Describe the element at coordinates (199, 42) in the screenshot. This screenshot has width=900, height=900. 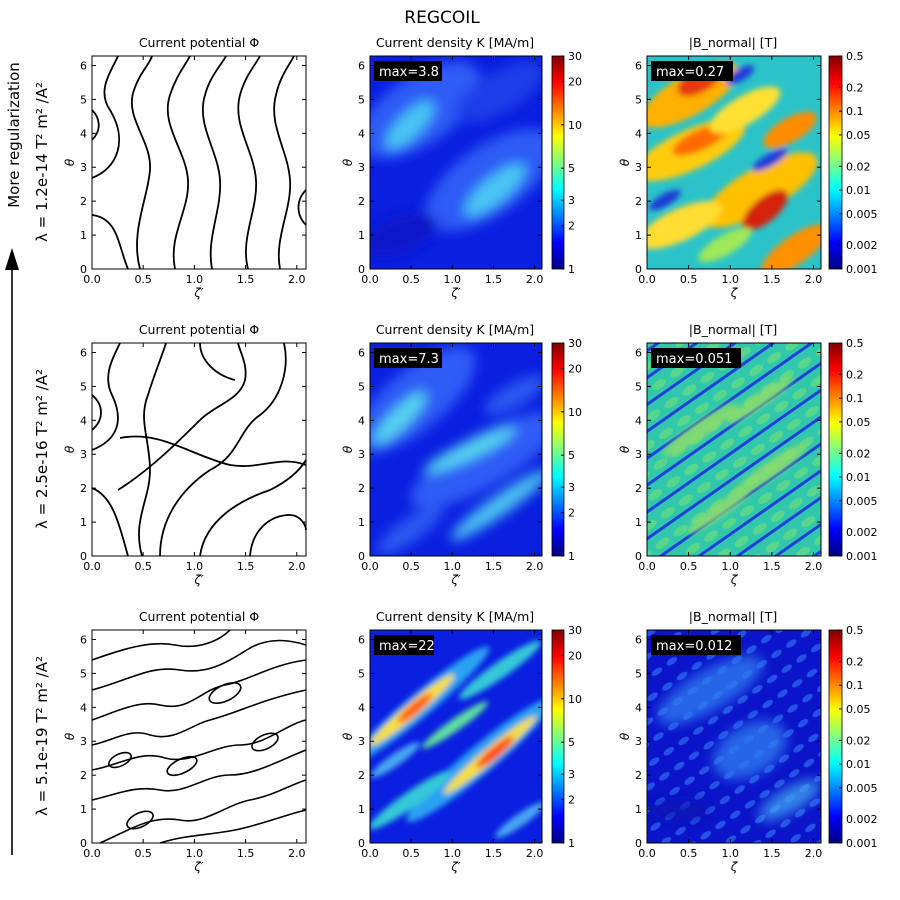
I see `panel-title: Current potential Φ` at that location.